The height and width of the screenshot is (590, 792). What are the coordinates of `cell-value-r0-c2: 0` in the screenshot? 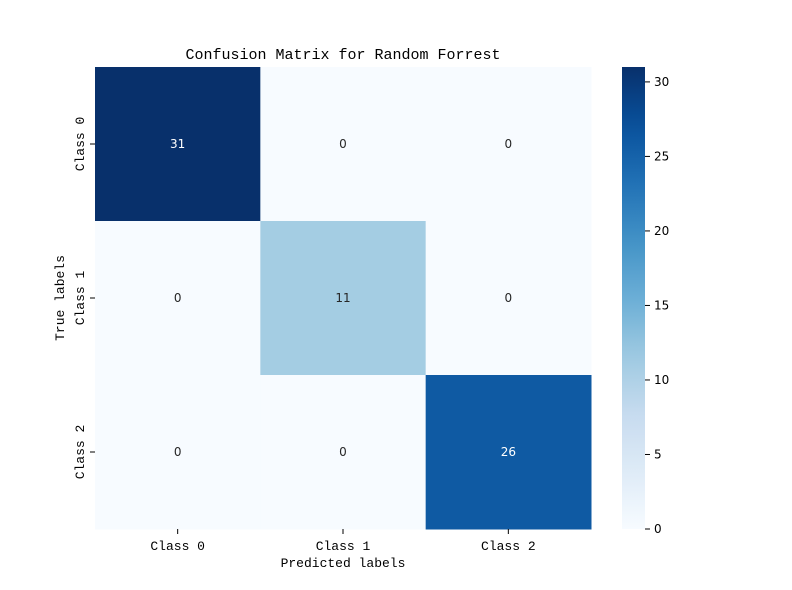 It's located at (509, 144).